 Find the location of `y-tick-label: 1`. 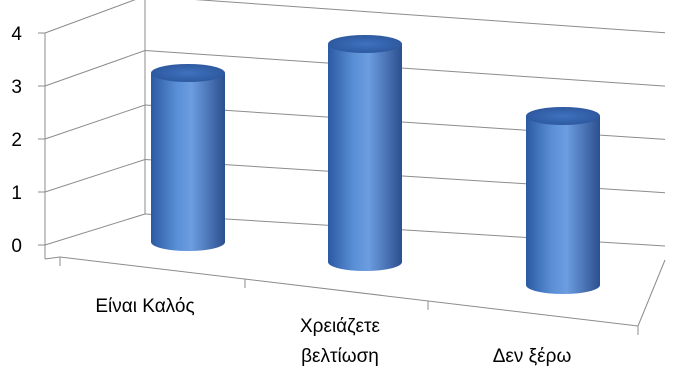

y-tick-label: 1 is located at coordinates (16, 193).